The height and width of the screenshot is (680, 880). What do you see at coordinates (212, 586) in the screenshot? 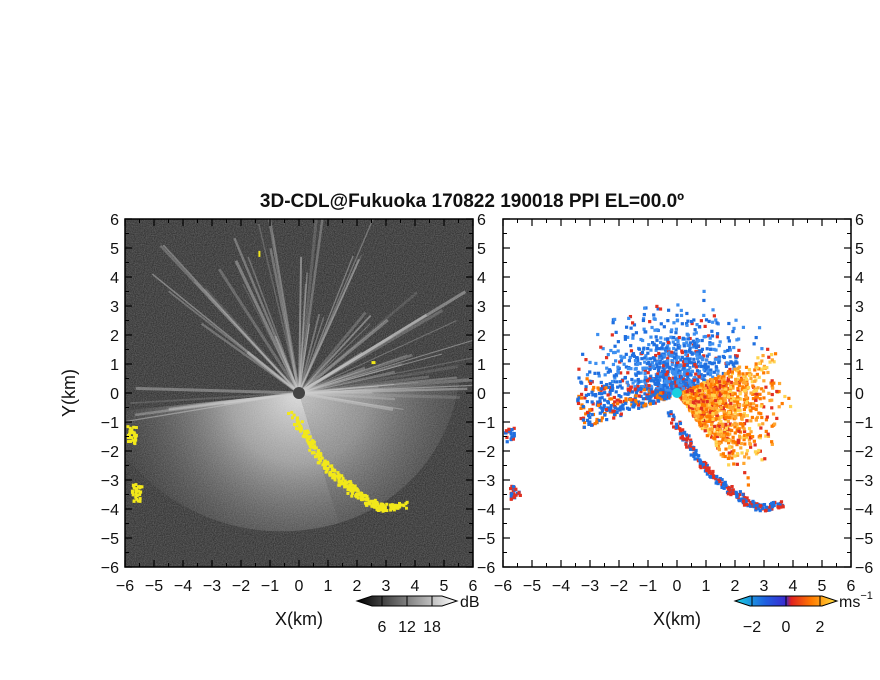
I see `x-tick-label: −3` at bounding box center [212, 586].